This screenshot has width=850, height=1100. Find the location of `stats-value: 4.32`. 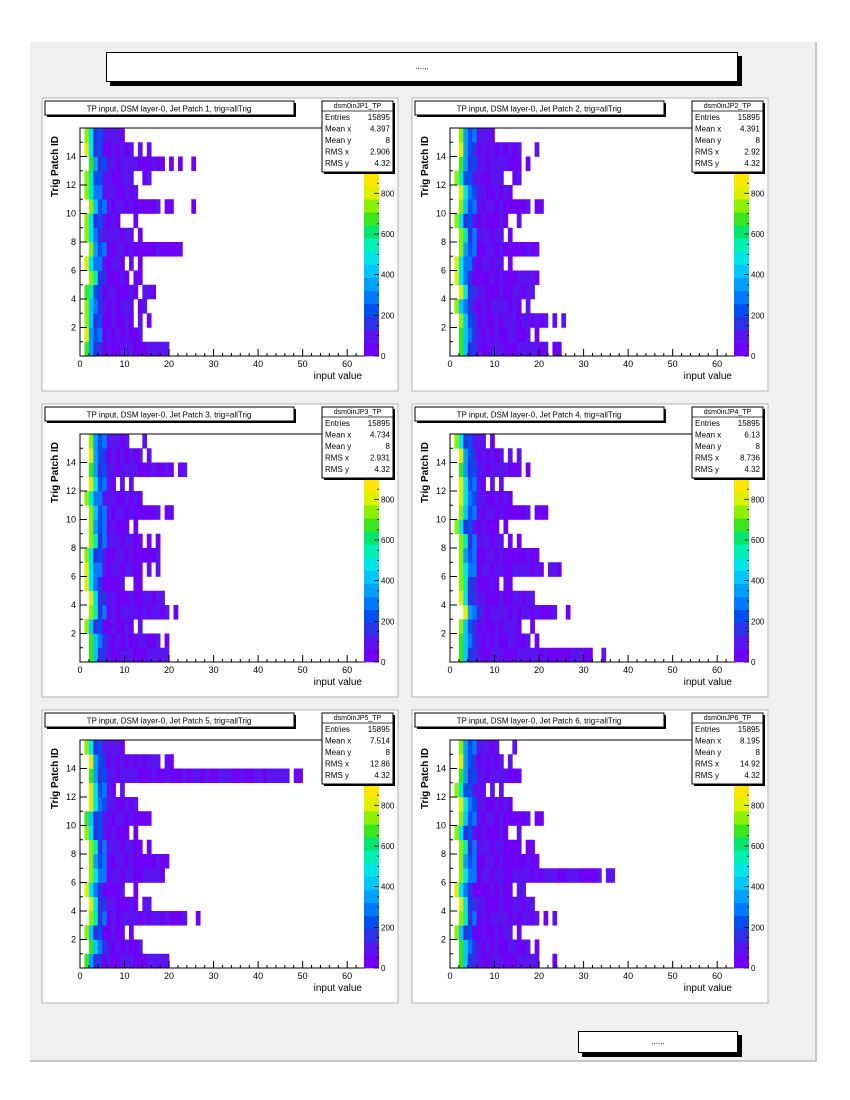

stats-value: 4.32 is located at coordinates (752, 775).